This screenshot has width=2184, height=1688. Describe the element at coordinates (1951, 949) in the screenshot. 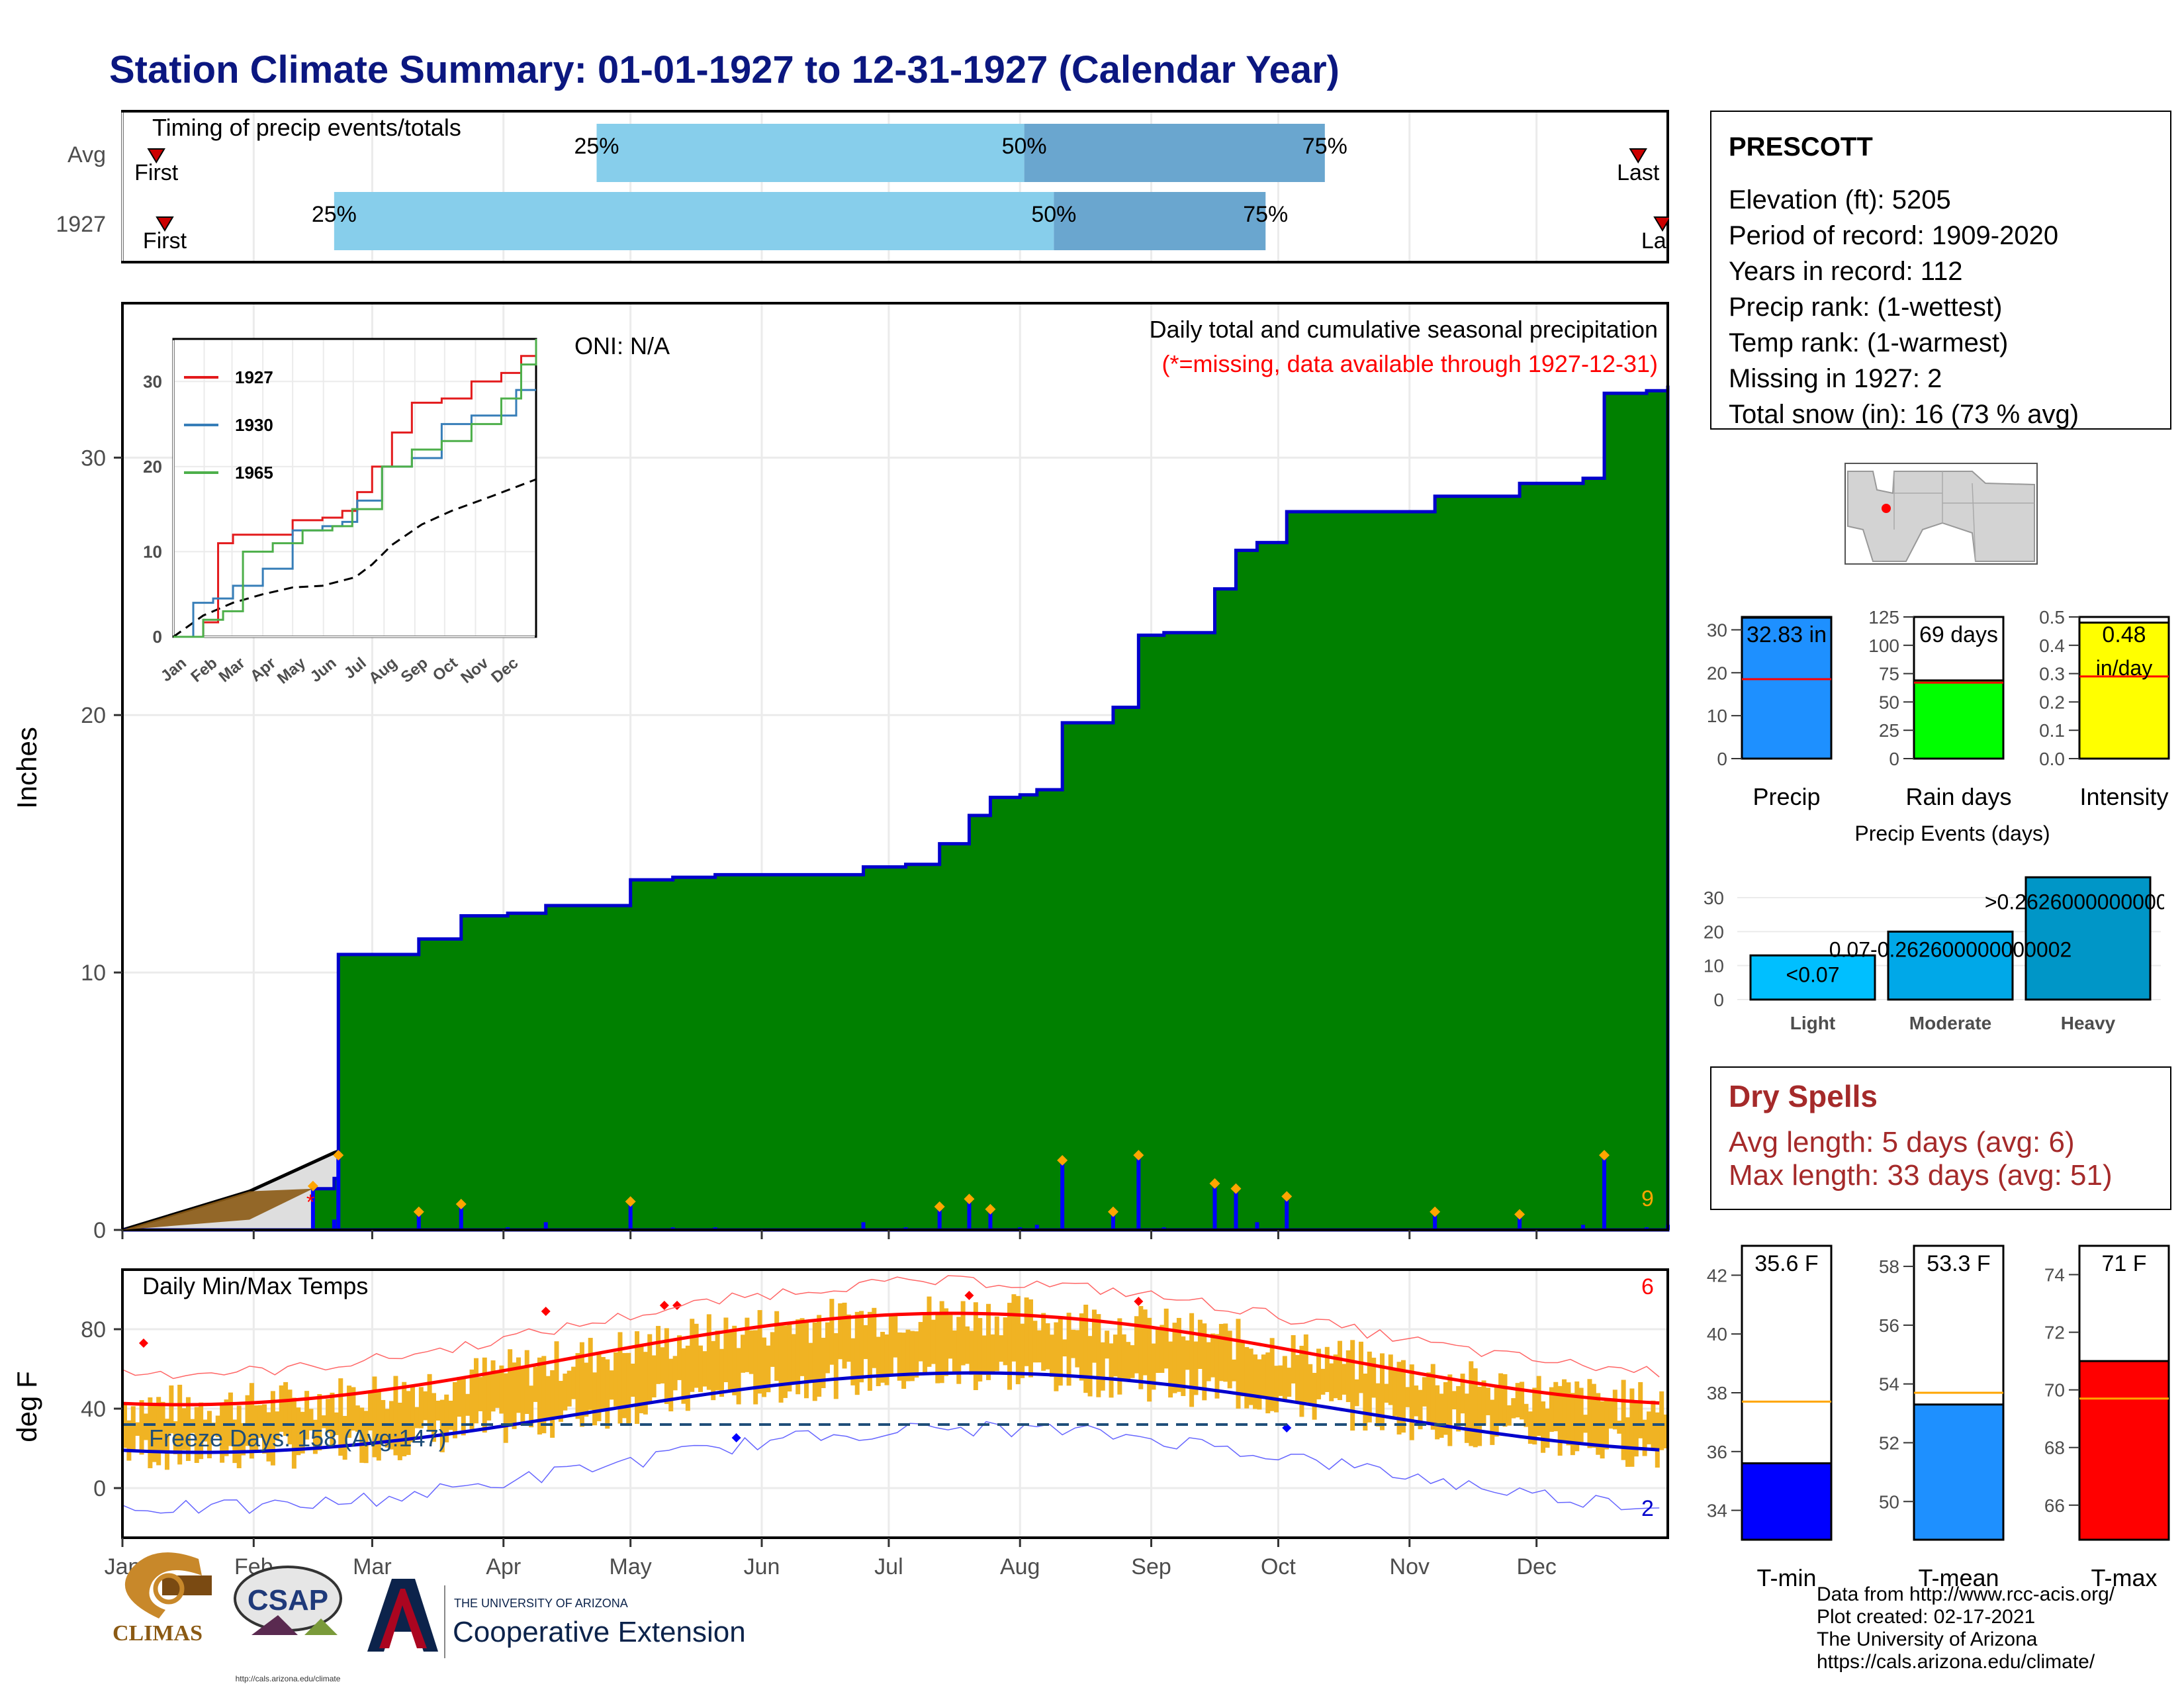

I see `events-bar-label: 0.07-0.262600000000002` at that location.